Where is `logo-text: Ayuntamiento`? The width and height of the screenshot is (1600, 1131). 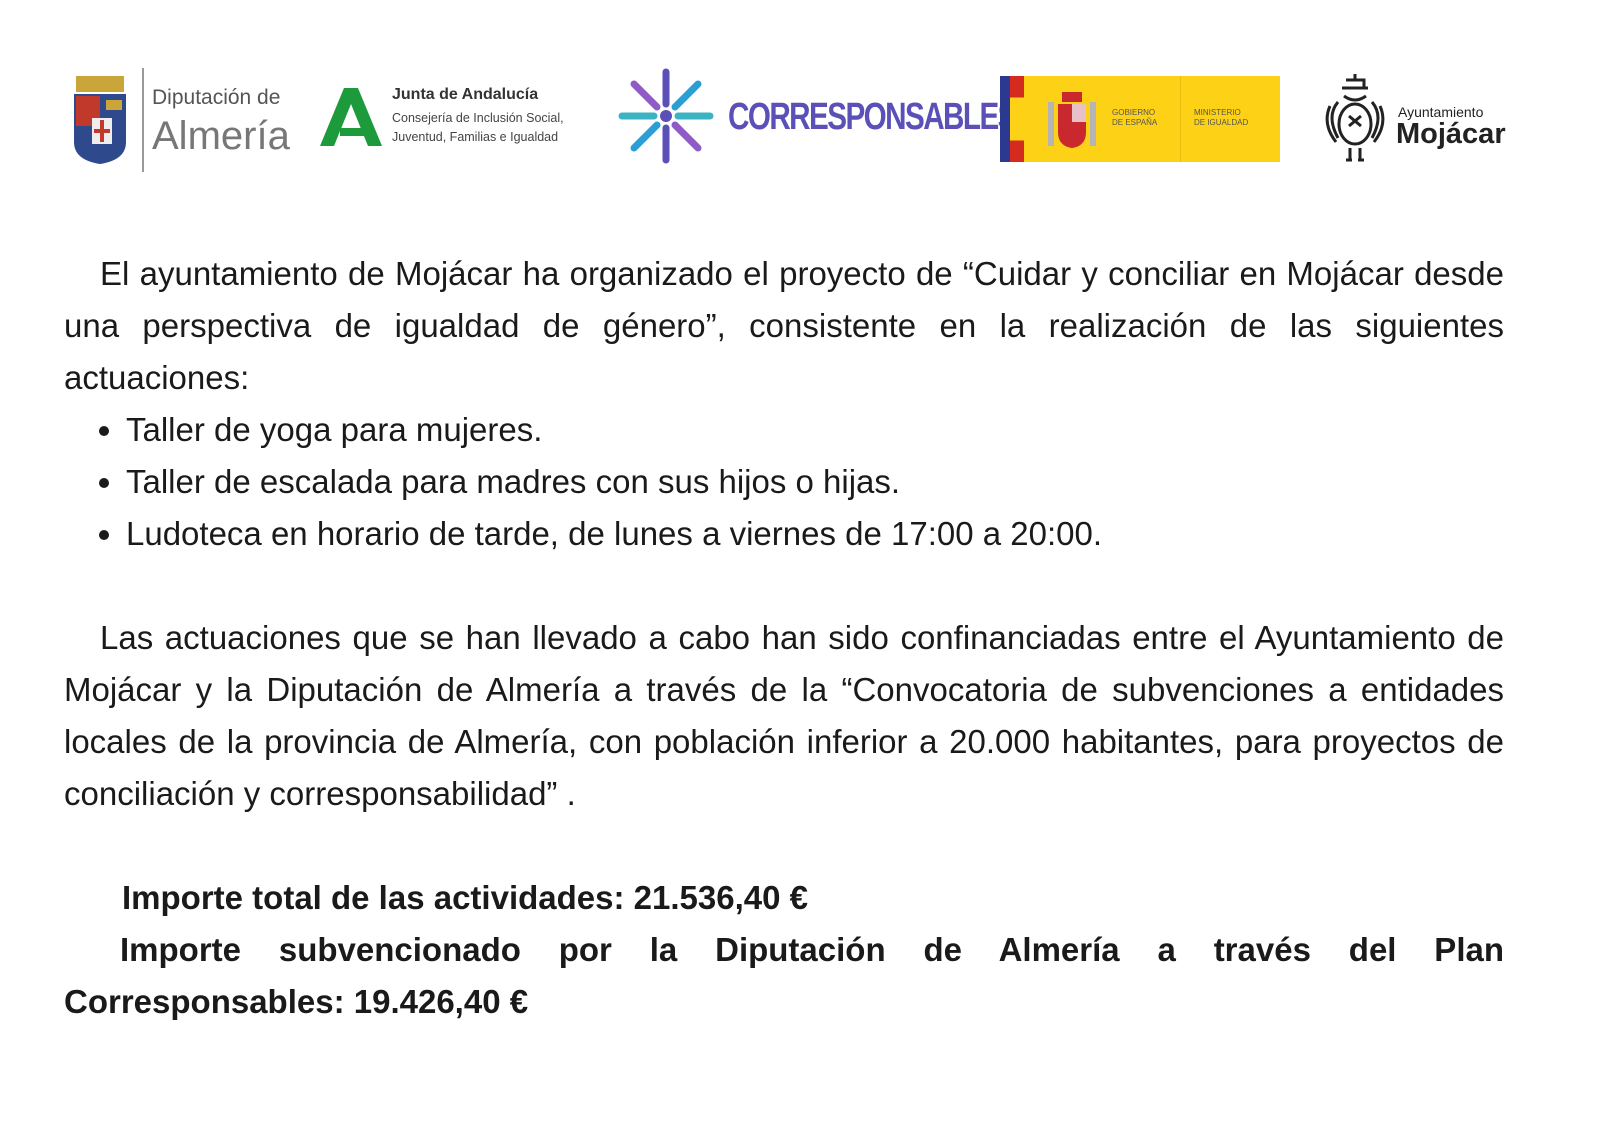 logo-text: Ayuntamiento is located at coordinates (1441, 112).